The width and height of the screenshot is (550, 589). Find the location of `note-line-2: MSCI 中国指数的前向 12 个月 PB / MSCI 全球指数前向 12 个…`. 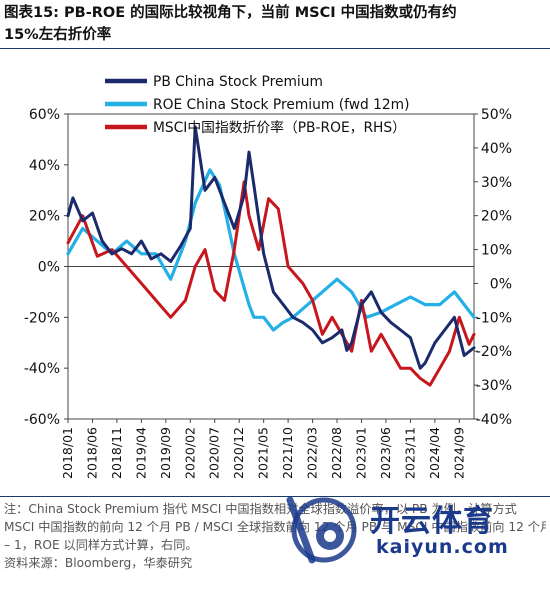

note-line-2: MSCI 中国指数的前向 12 个月 PB / MSCI 全球指数前向 12 个… is located at coordinates (275, 527).